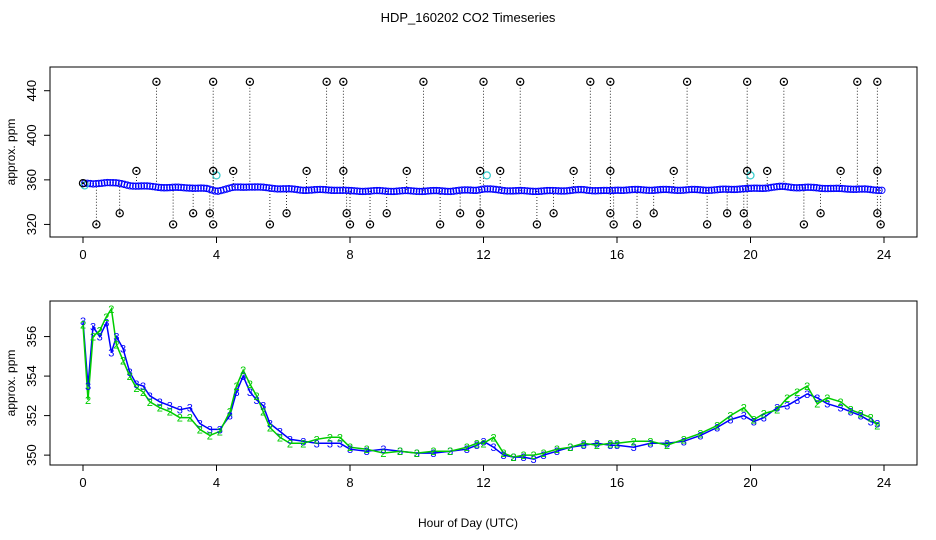  I want to click on top-cyan-point, so click(486, 175).